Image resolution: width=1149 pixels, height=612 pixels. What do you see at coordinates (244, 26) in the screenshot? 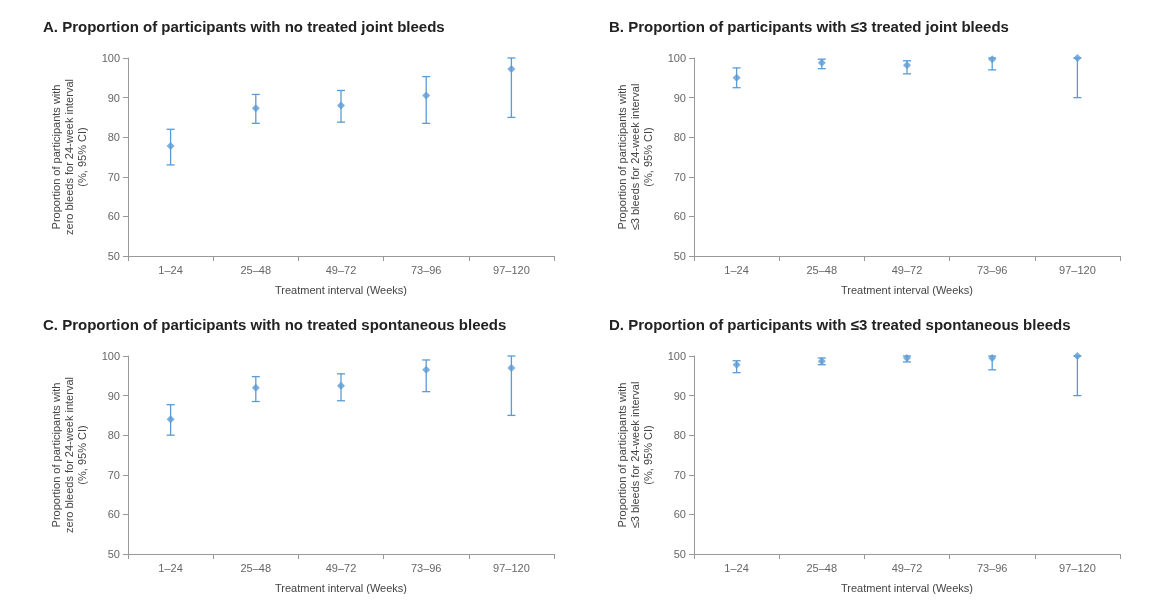
I see `chart-title: A. Proportion of participants with no treated joint bleeds` at bounding box center [244, 26].